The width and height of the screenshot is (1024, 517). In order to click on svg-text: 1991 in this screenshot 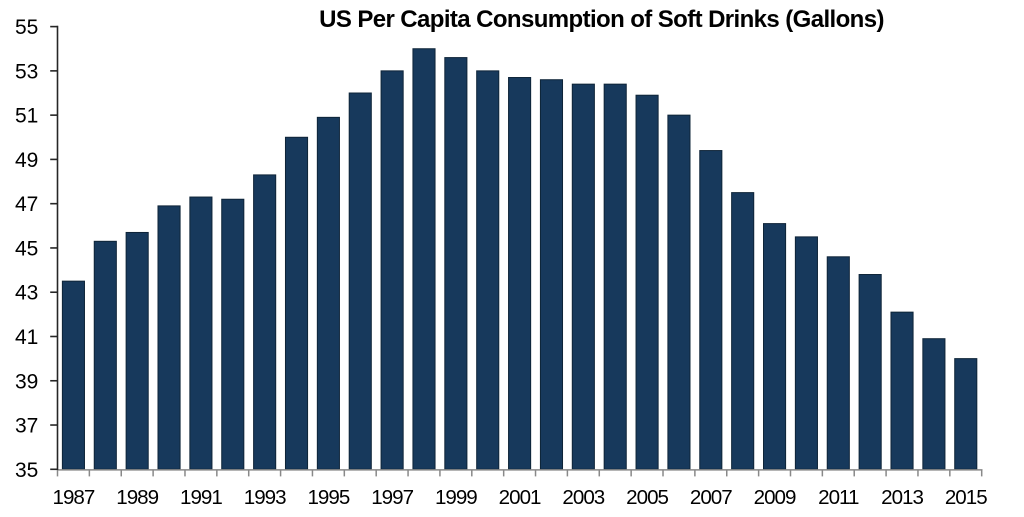, I will do `click(201, 497)`.